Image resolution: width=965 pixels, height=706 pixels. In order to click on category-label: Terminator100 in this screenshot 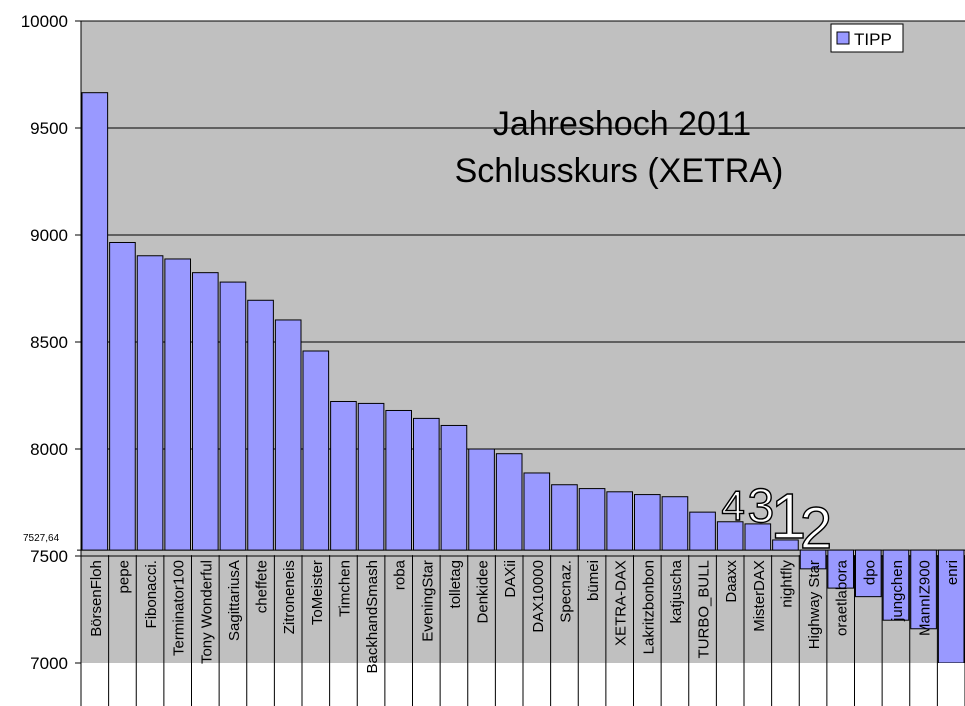, I will do `click(179, 608)`.